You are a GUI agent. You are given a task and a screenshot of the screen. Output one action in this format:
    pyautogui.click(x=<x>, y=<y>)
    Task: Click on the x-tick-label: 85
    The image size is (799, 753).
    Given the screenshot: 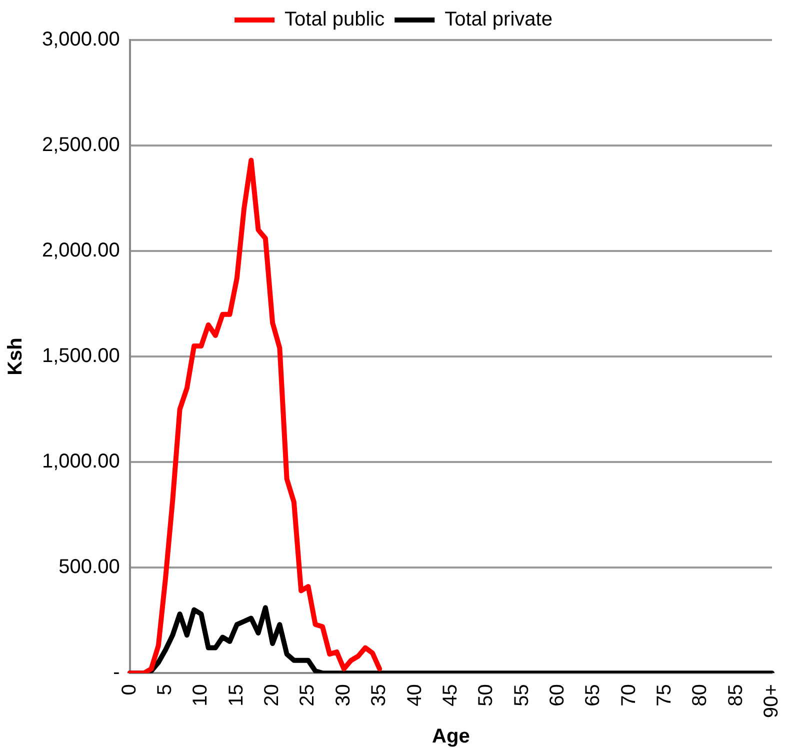 What is the action you would take?
    pyautogui.click(x=735, y=695)
    